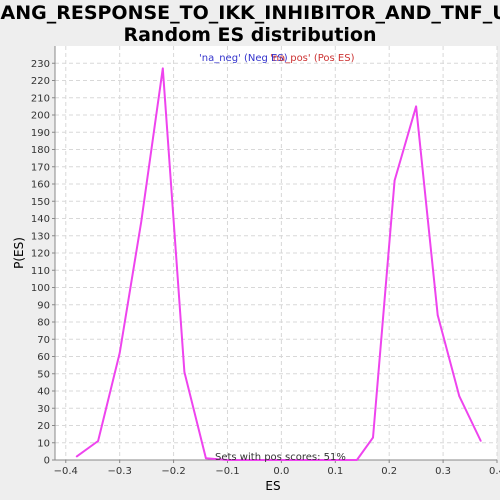  Describe the element at coordinates (494, 471) in the screenshot. I see `x-tick-label: 0.4` at that location.